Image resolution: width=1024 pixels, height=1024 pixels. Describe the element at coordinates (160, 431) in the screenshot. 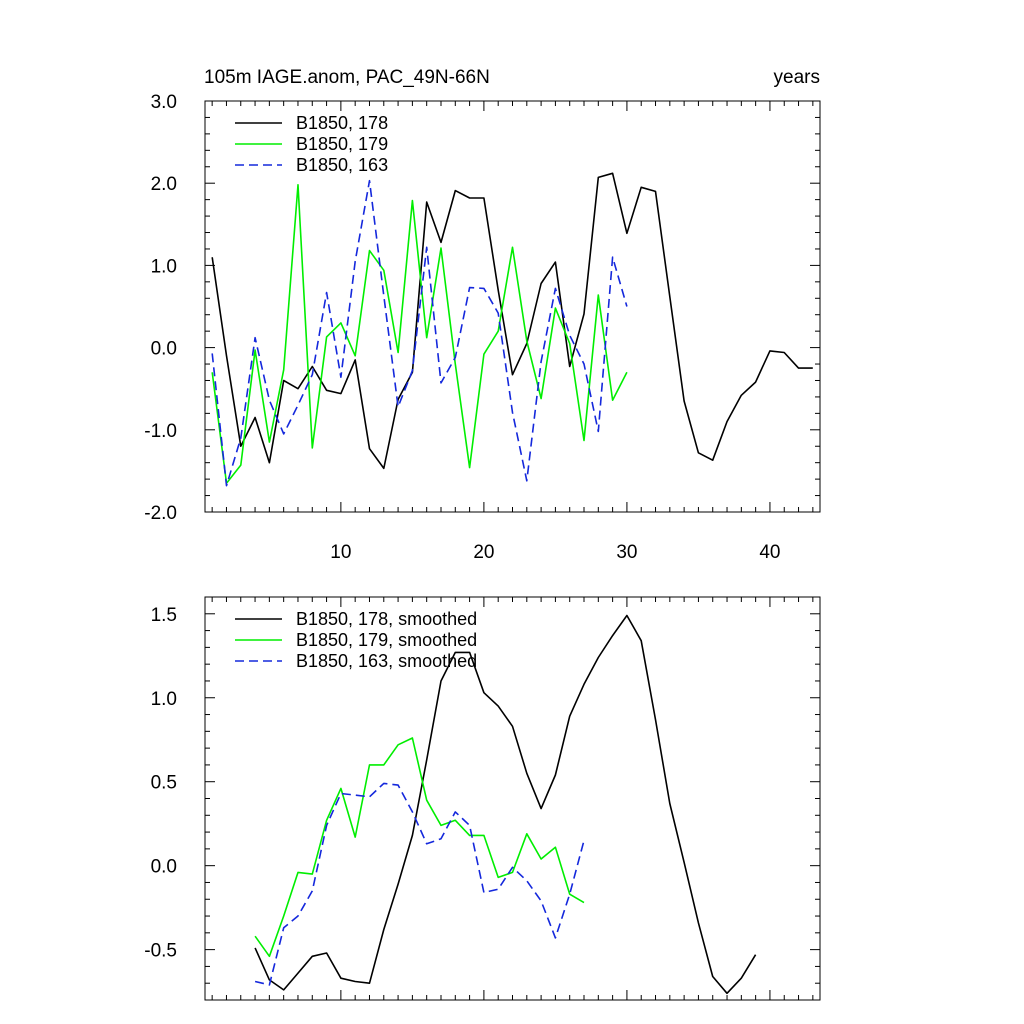

I see `top-y-tick-label: -1.0` at that location.